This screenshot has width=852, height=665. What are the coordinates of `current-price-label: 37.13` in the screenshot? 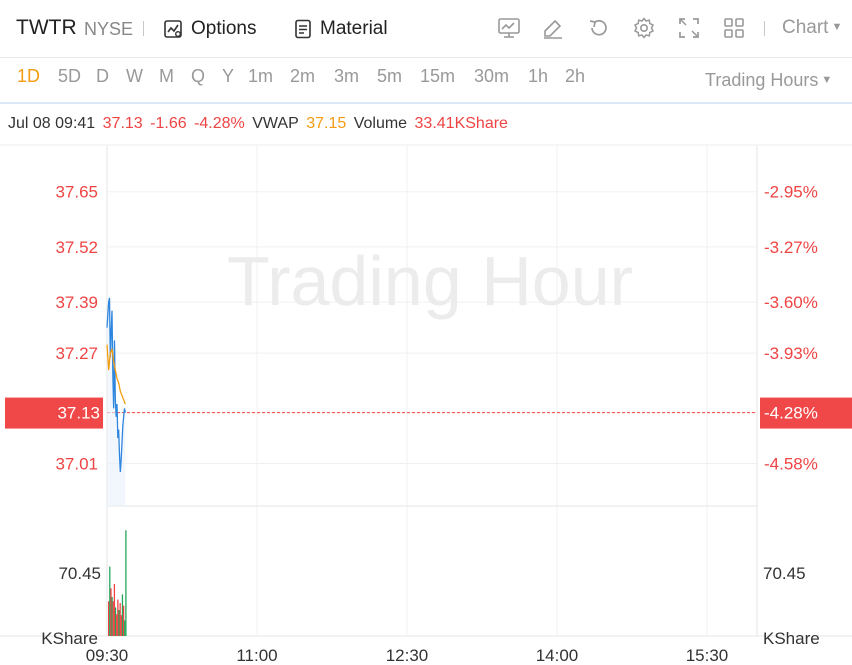 It's located at (78, 413).